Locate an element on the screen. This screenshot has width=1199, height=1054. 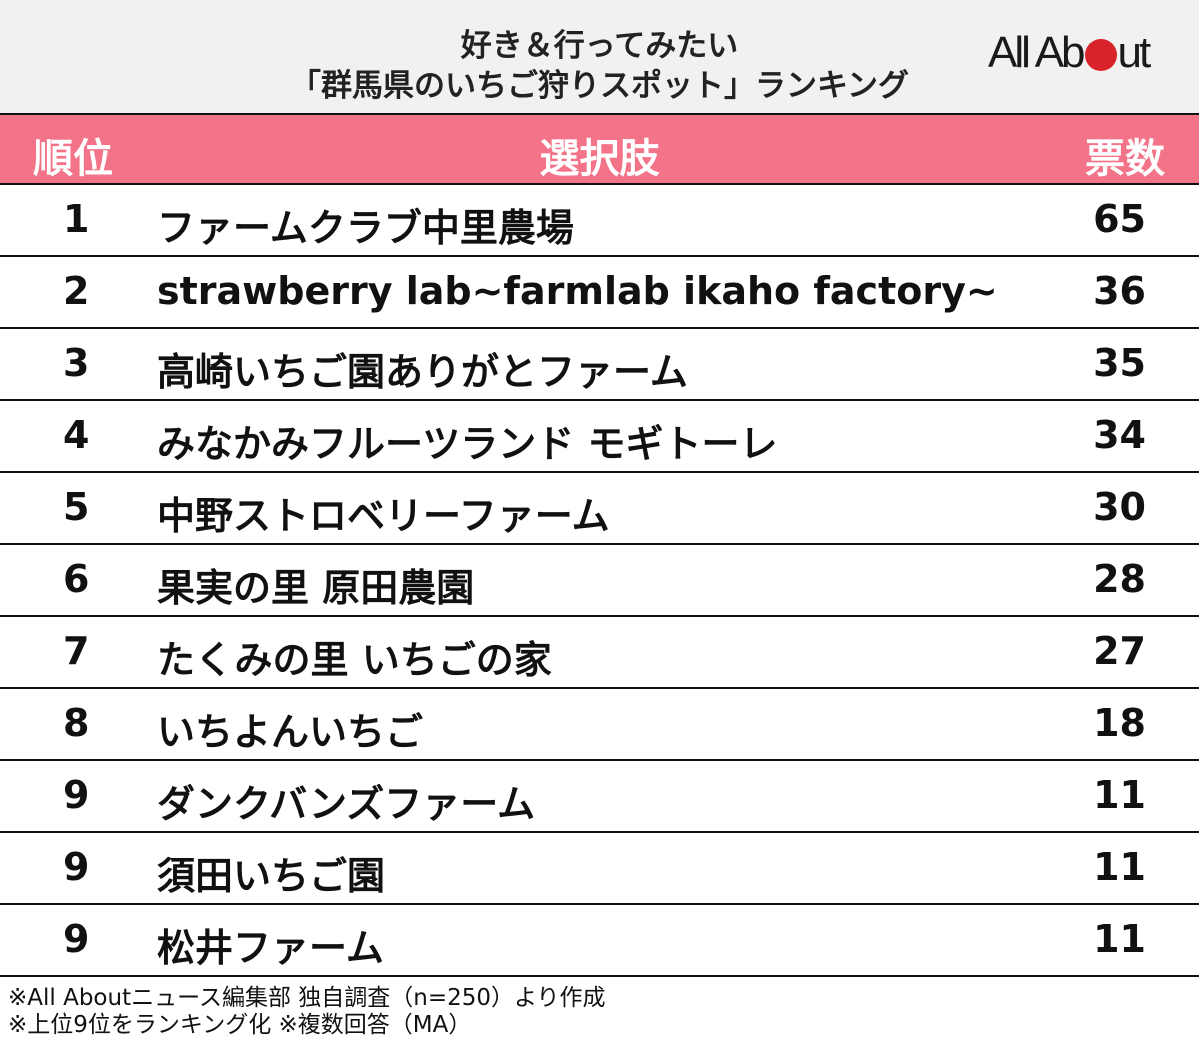
votes: 30 is located at coordinates (1119, 507).